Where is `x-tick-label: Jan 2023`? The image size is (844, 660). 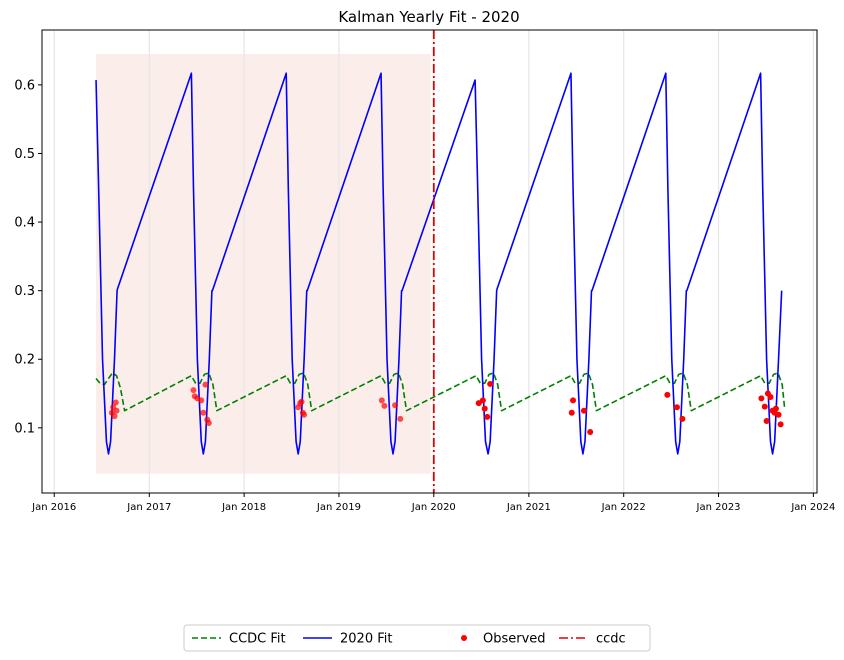
x-tick-label: Jan 2023 is located at coordinates (718, 507).